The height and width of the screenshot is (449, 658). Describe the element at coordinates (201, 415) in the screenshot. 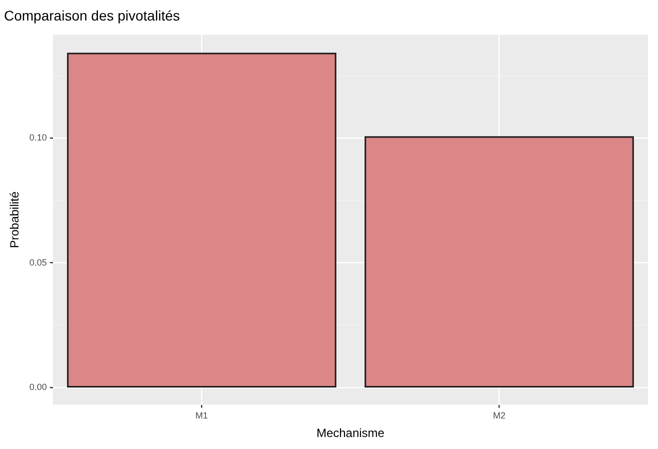

I see `x-tick-label: M1` at that location.